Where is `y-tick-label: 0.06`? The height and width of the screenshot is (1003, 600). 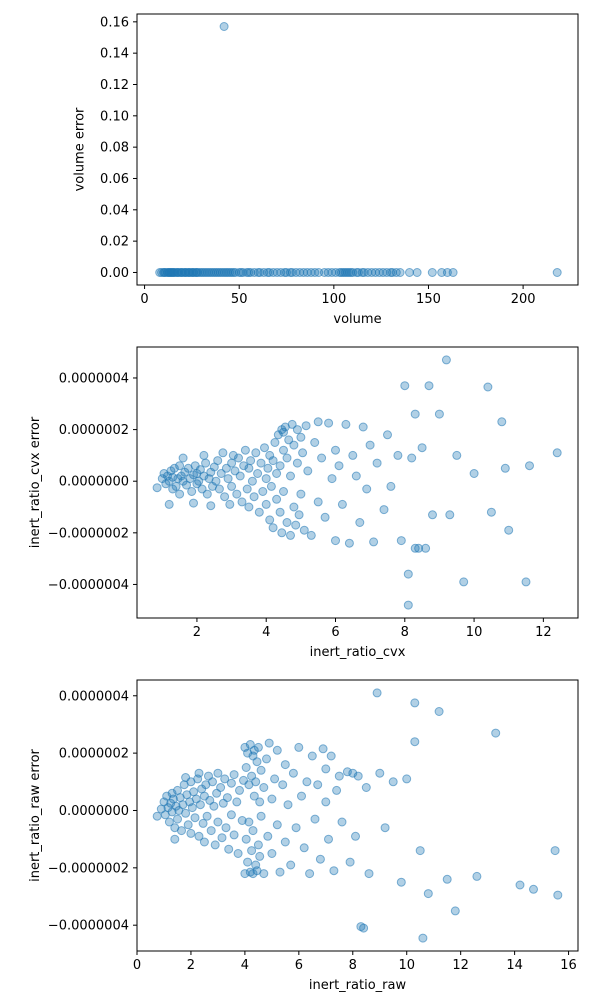 y-tick-label: 0.06 is located at coordinates (114, 179).